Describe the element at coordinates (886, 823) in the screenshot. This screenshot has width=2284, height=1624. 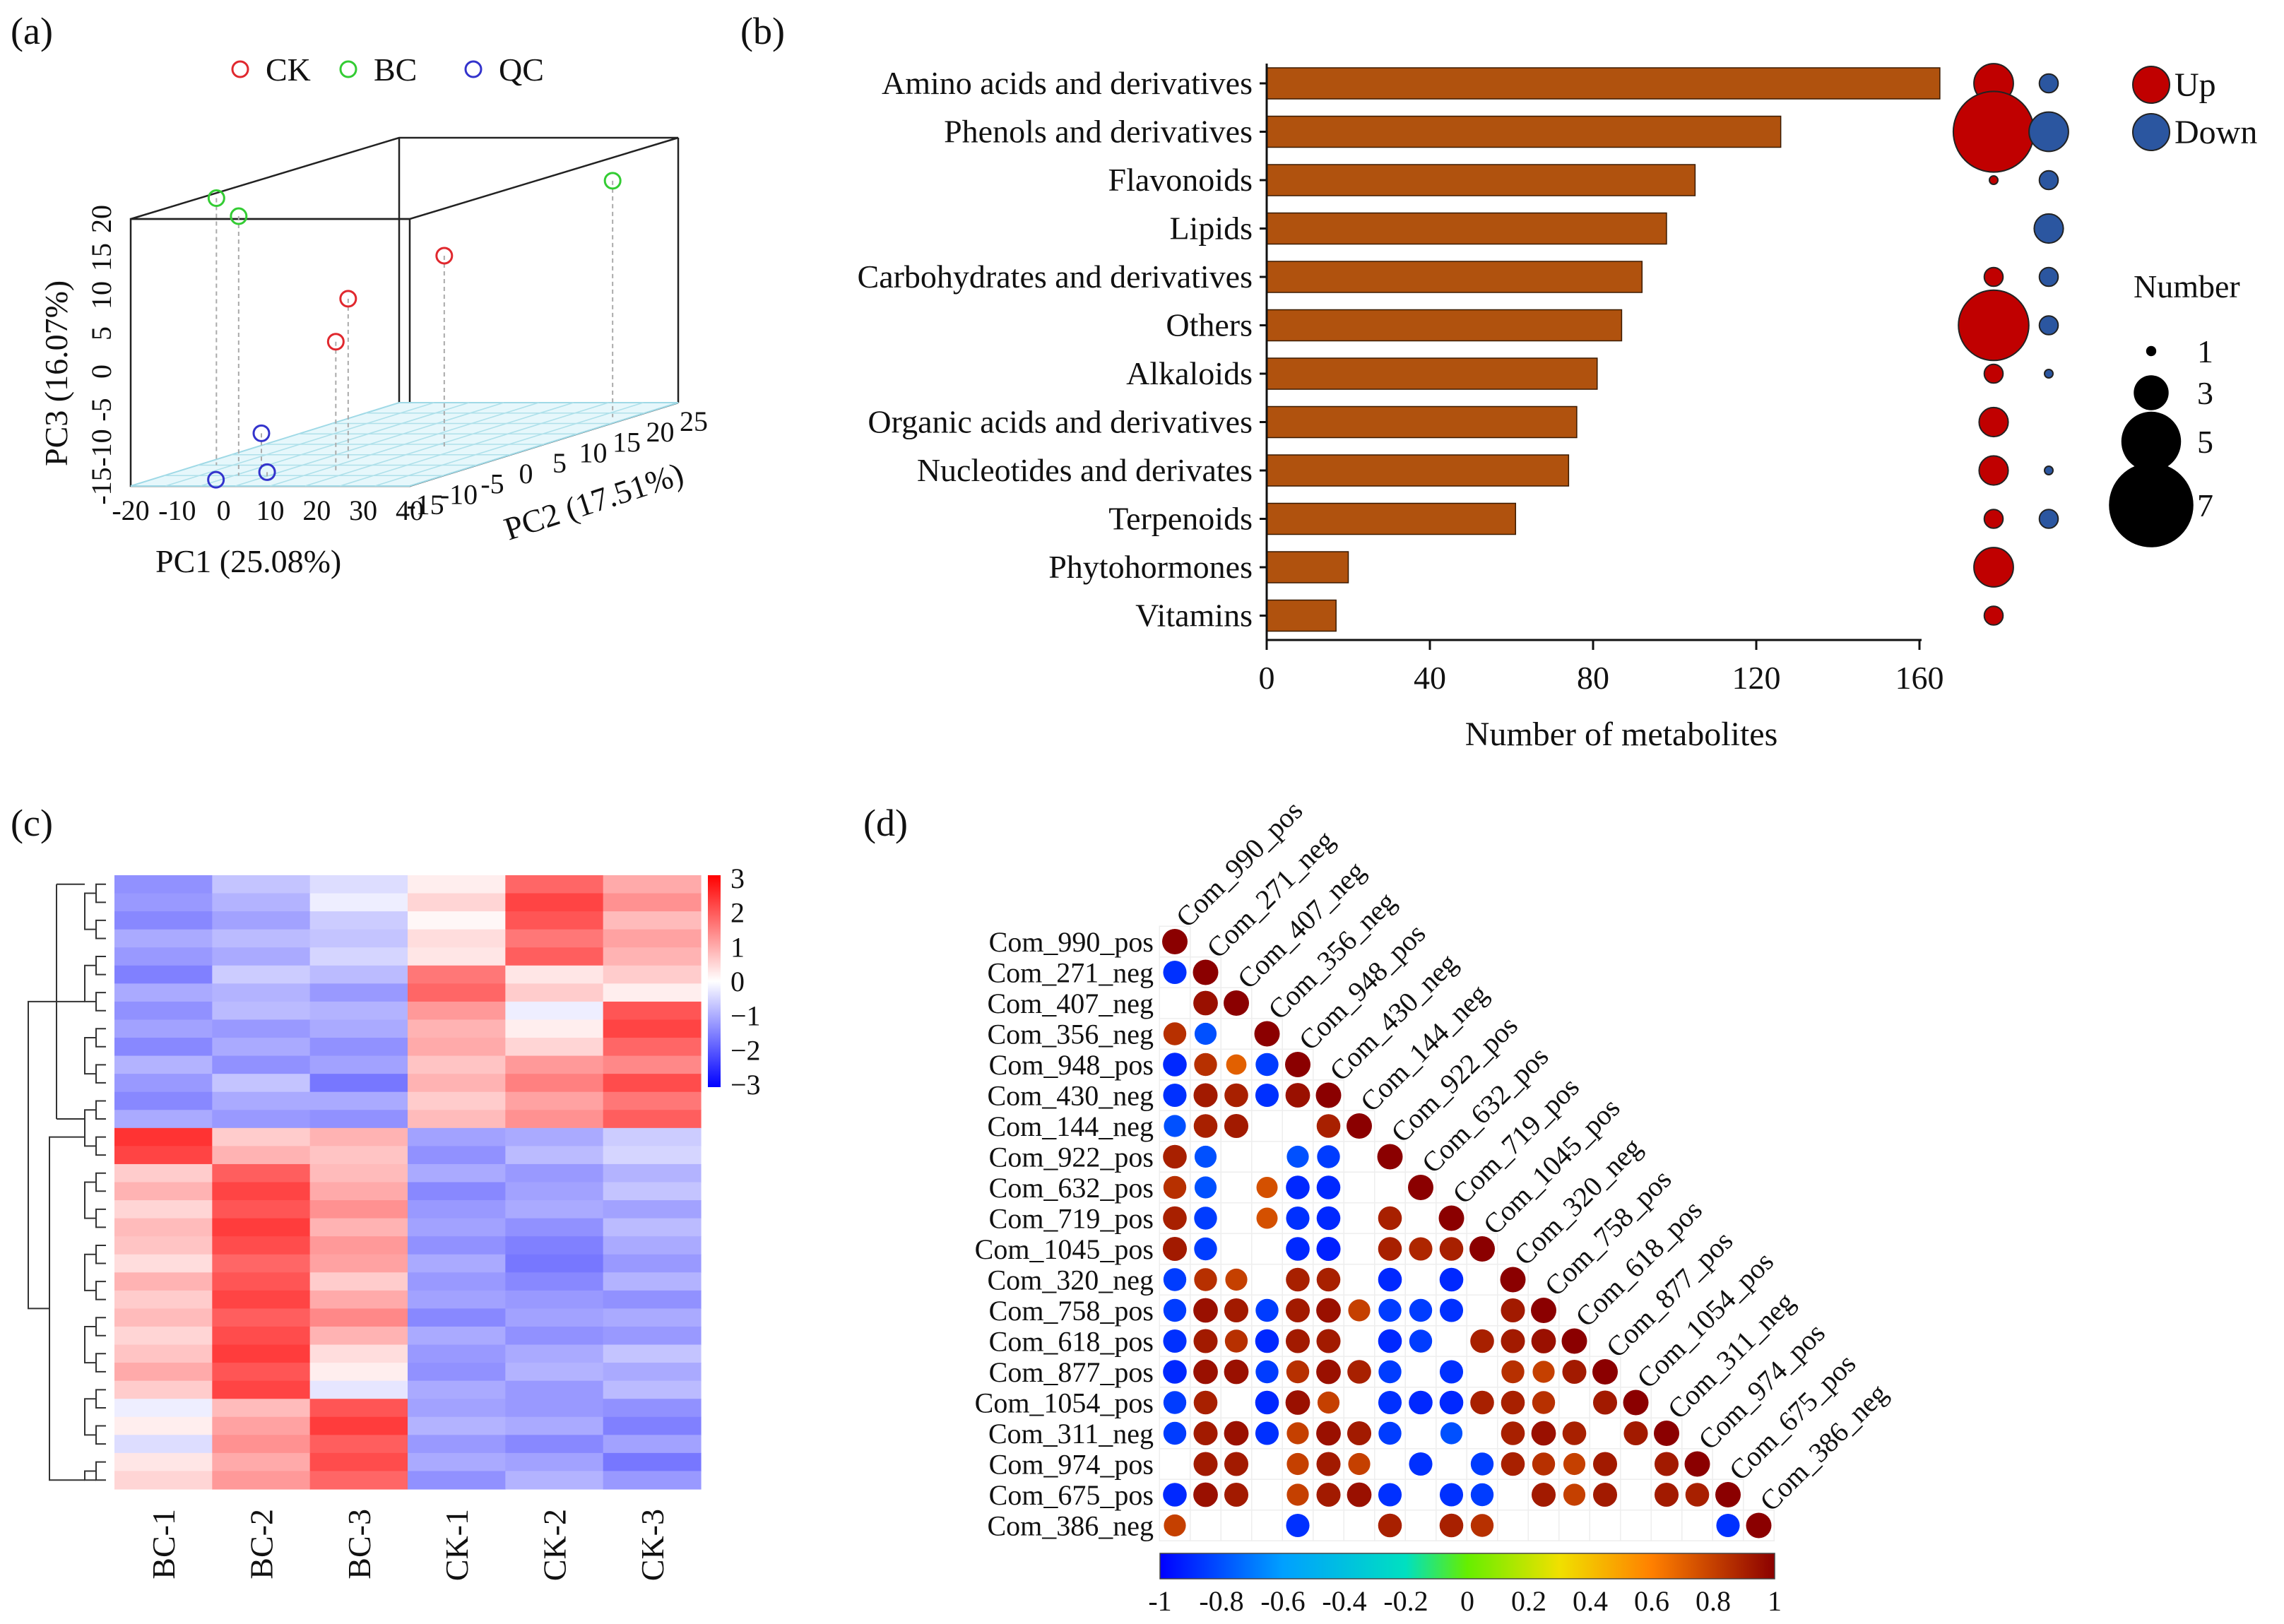
I see `panel-label-d: (d)` at that location.